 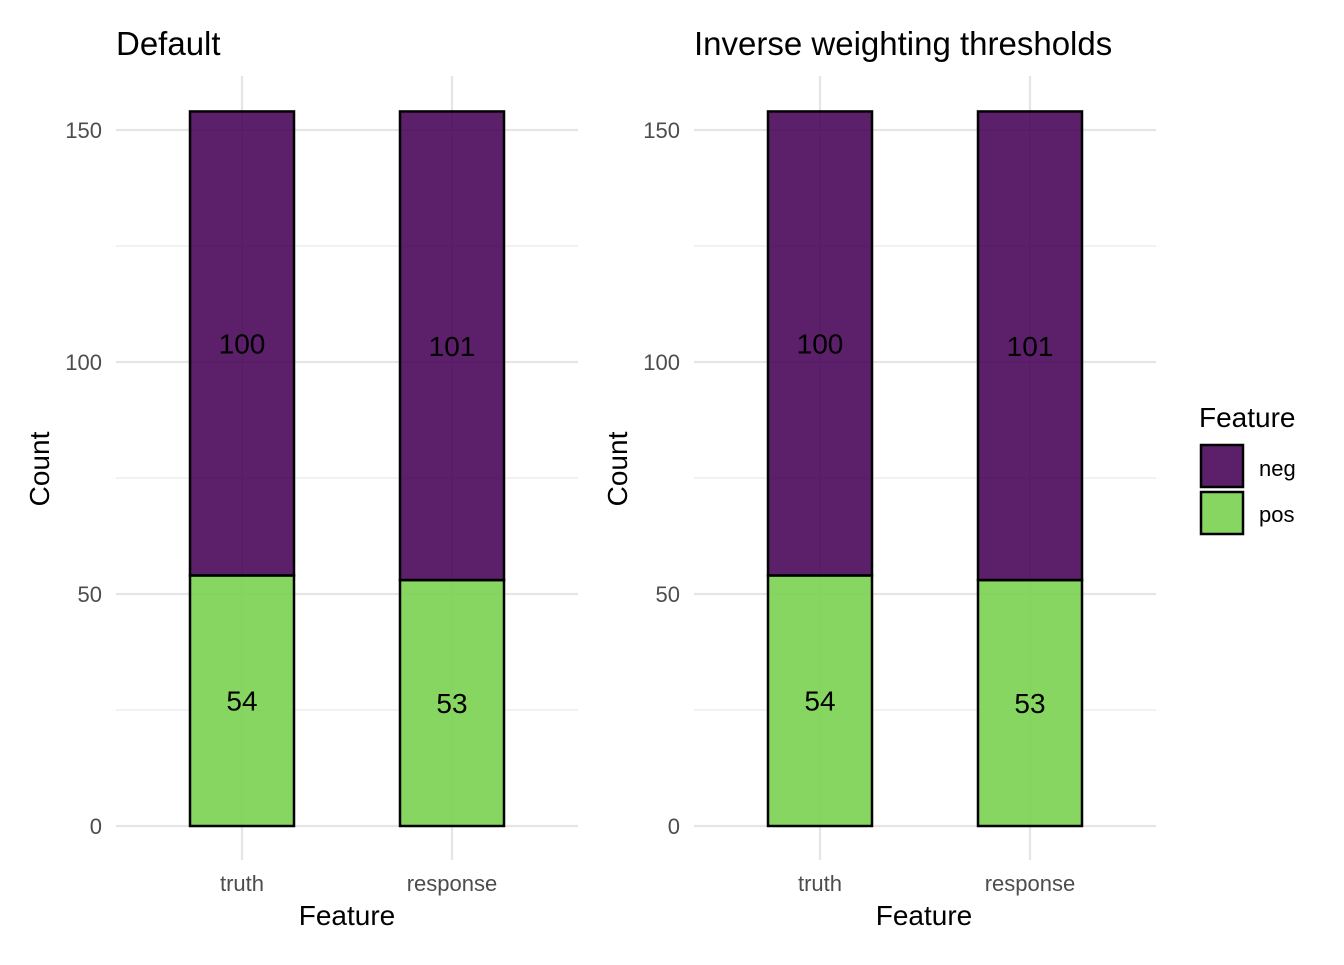 What do you see at coordinates (1222, 466) in the screenshot?
I see `legend-key-neg` at bounding box center [1222, 466].